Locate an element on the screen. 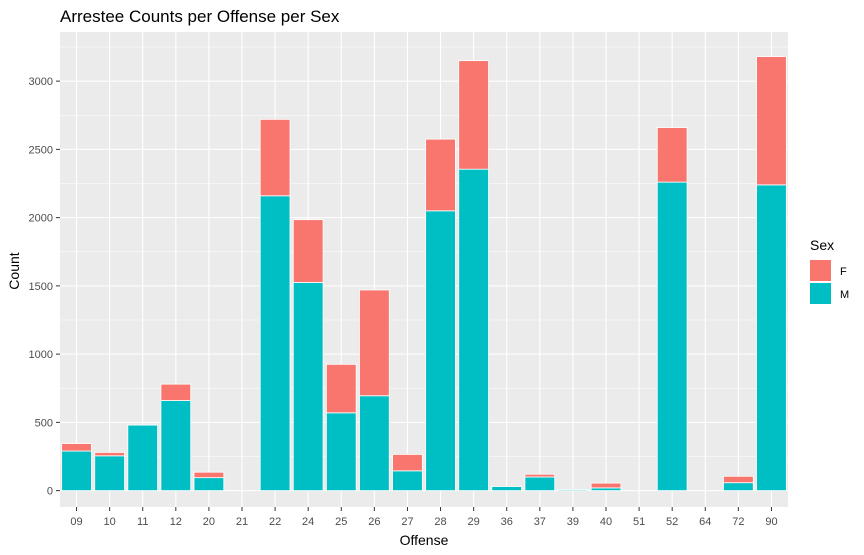  x-tick-label: 39 is located at coordinates (573, 522).